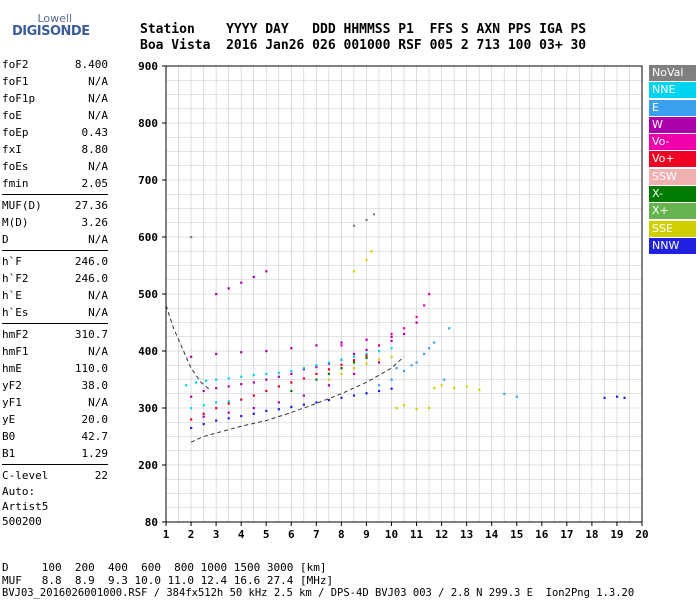  Describe the element at coordinates (148, 408) in the screenshot. I see `y-tick-label: 300` at that location.